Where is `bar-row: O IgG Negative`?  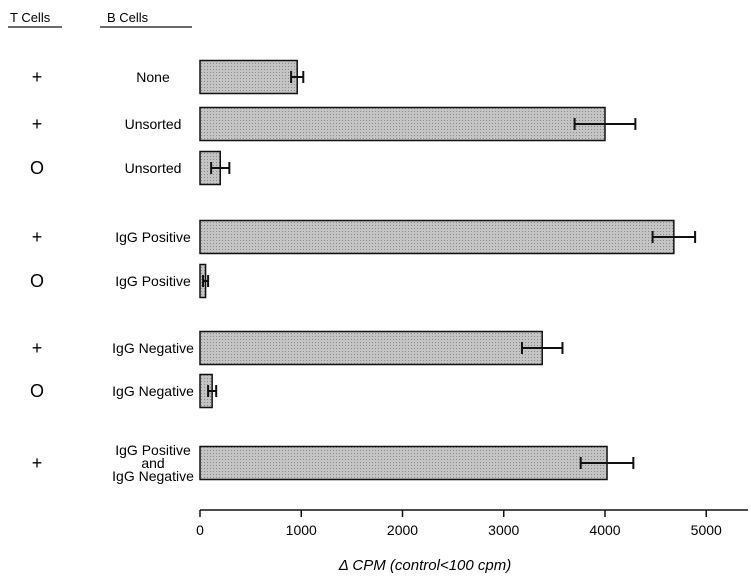
bar-row: O IgG Negative is located at coordinates (124, 391).